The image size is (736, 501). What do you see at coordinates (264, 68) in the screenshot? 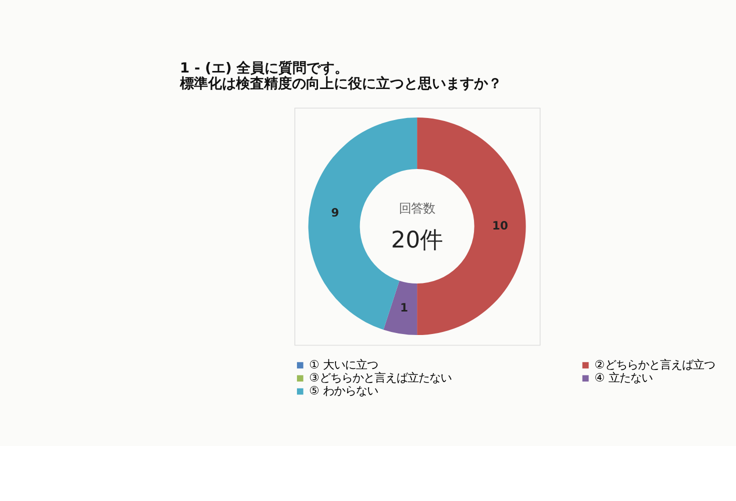
I see `text: 1 - (エ) 全員に質問です。` at bounding box center [264, 68].